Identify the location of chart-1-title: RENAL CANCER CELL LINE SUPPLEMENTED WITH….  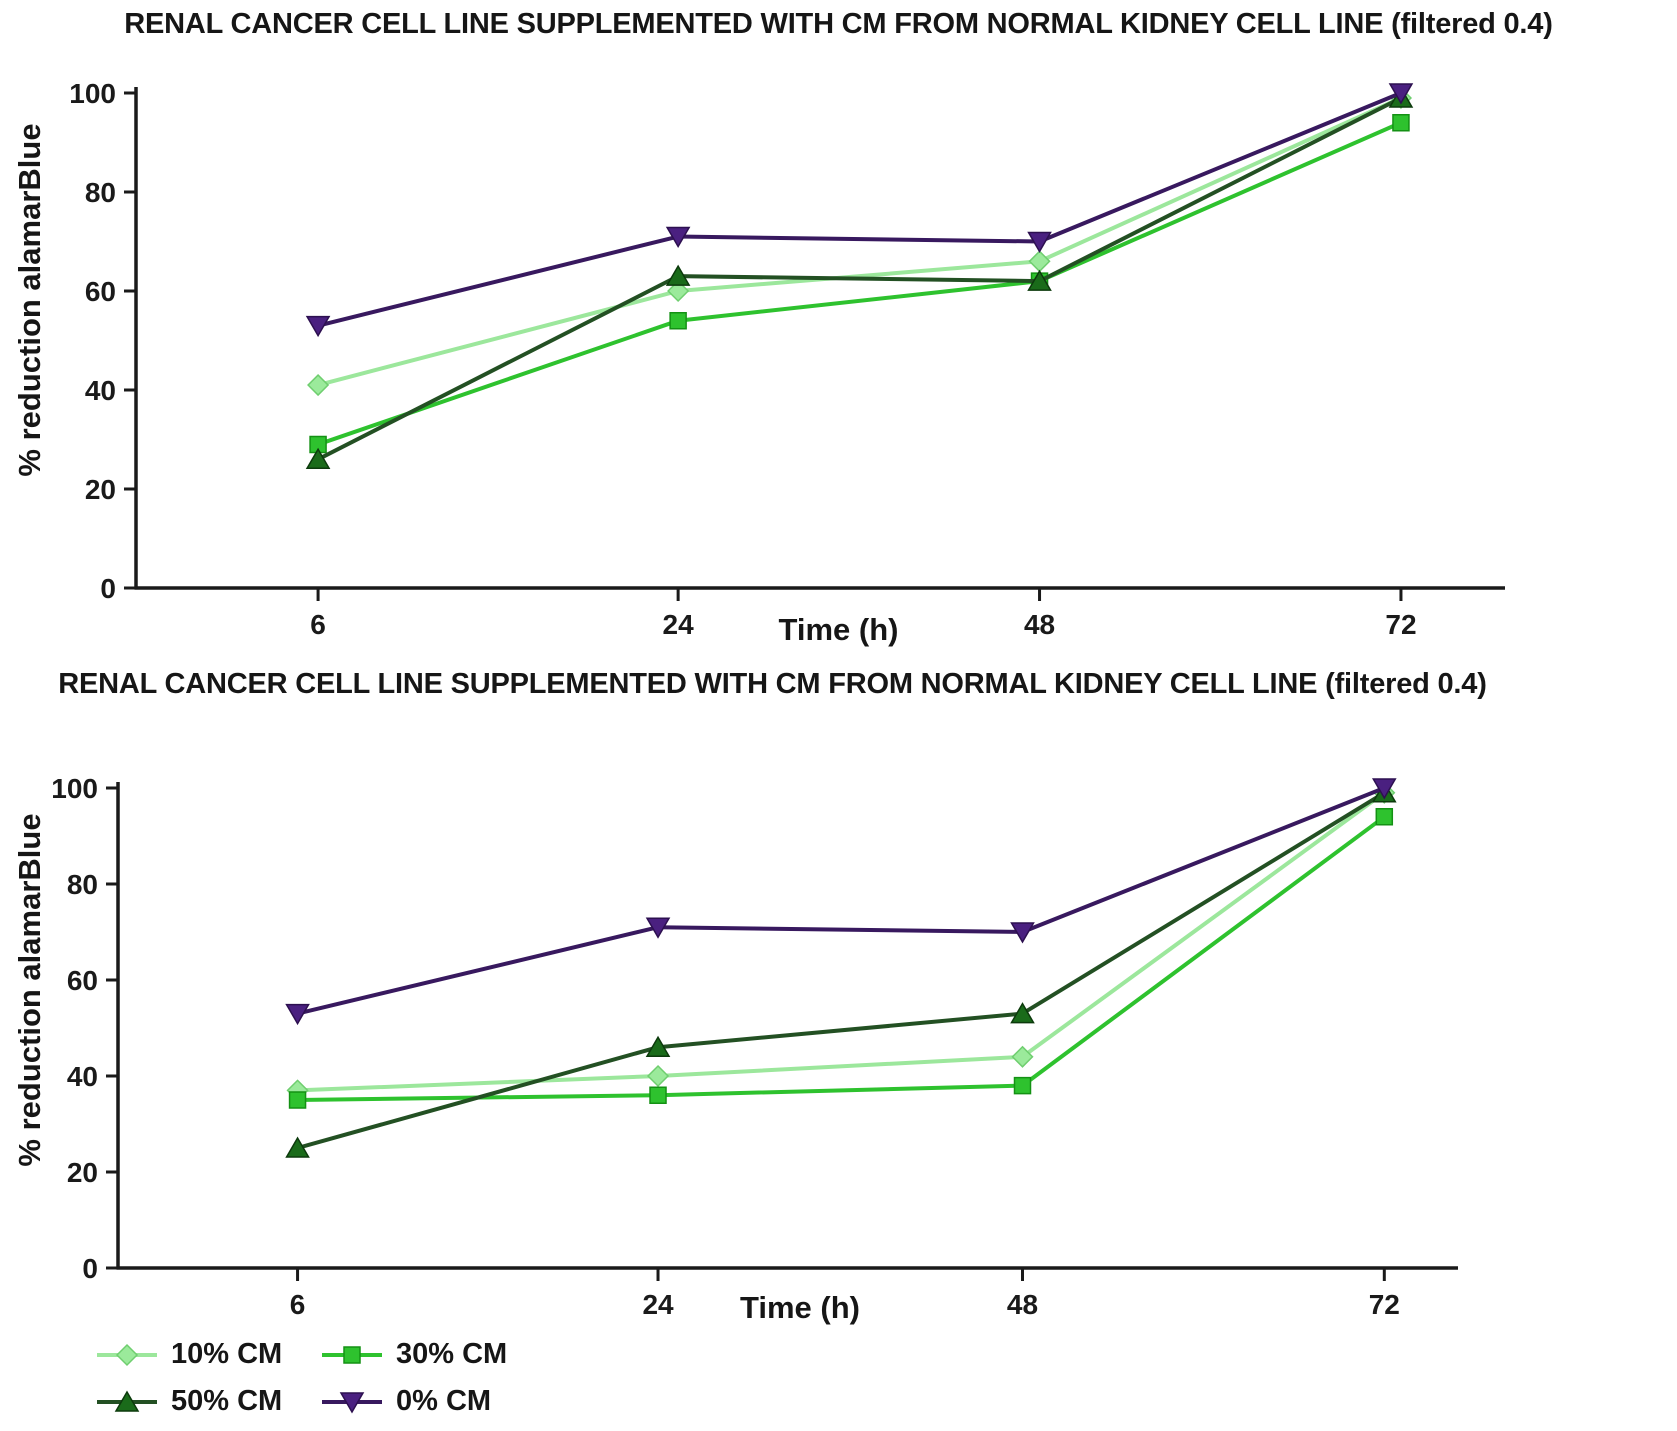
(838, 24).